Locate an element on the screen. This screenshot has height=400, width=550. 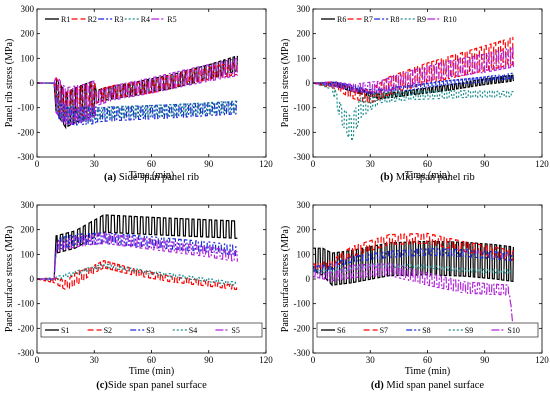
panel-letter: (d) is located at coordinates (377, 385).